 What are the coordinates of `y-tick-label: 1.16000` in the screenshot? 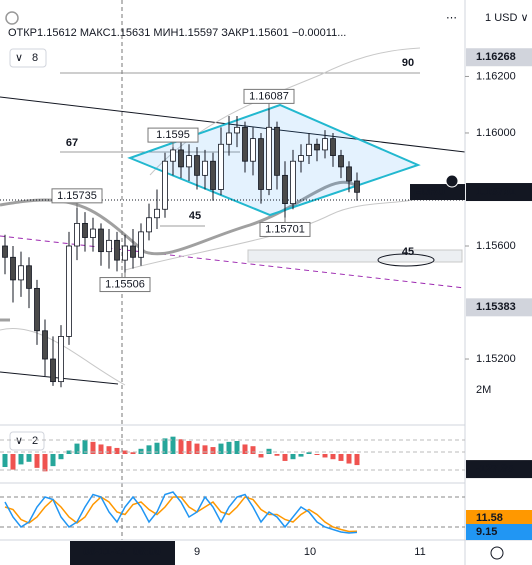 It's located at (496, 133).